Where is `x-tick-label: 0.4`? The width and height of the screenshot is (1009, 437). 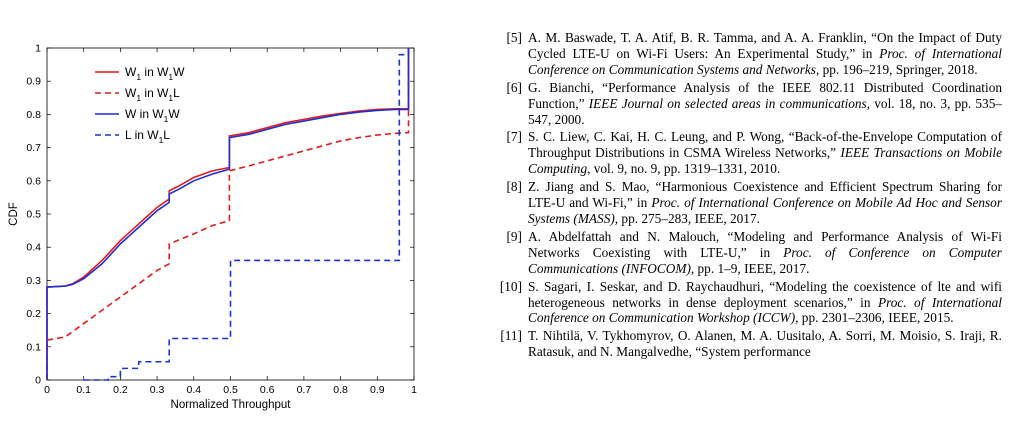 x-tick-label: 0.4 is located at coordinates (193, 390).